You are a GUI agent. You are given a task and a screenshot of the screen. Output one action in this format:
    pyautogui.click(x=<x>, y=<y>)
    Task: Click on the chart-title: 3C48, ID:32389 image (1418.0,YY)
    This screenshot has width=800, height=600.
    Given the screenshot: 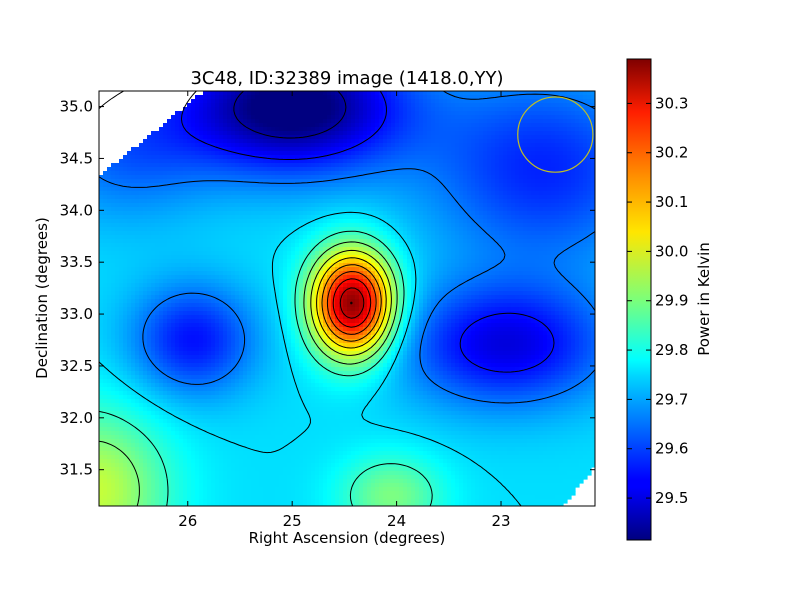 What is the action you would take?
    pyautogui.click(x=346, y=78)
    